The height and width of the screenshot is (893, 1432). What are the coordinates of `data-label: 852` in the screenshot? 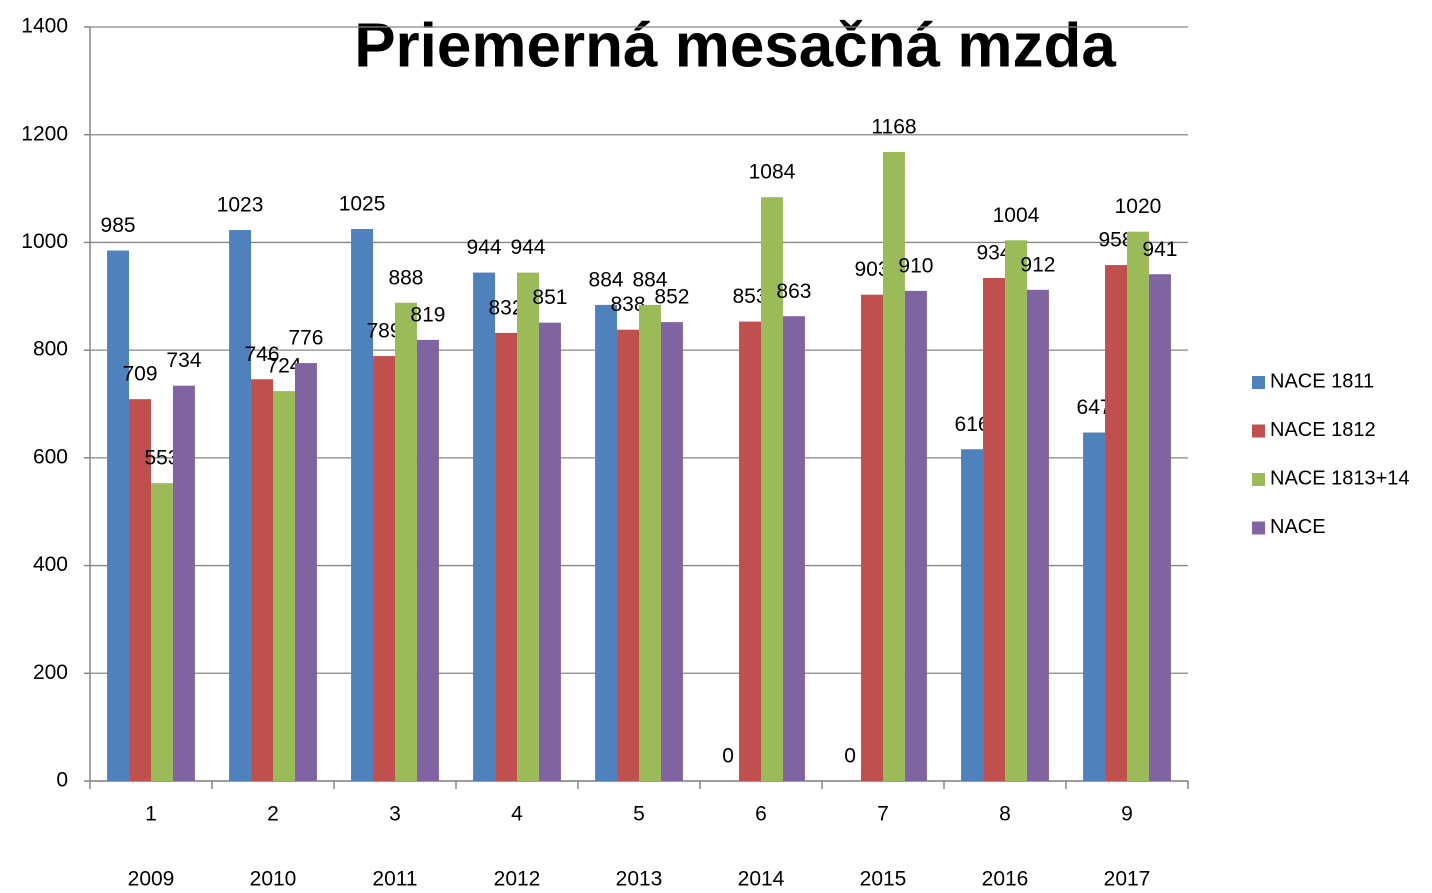 It's located at (671, 297).